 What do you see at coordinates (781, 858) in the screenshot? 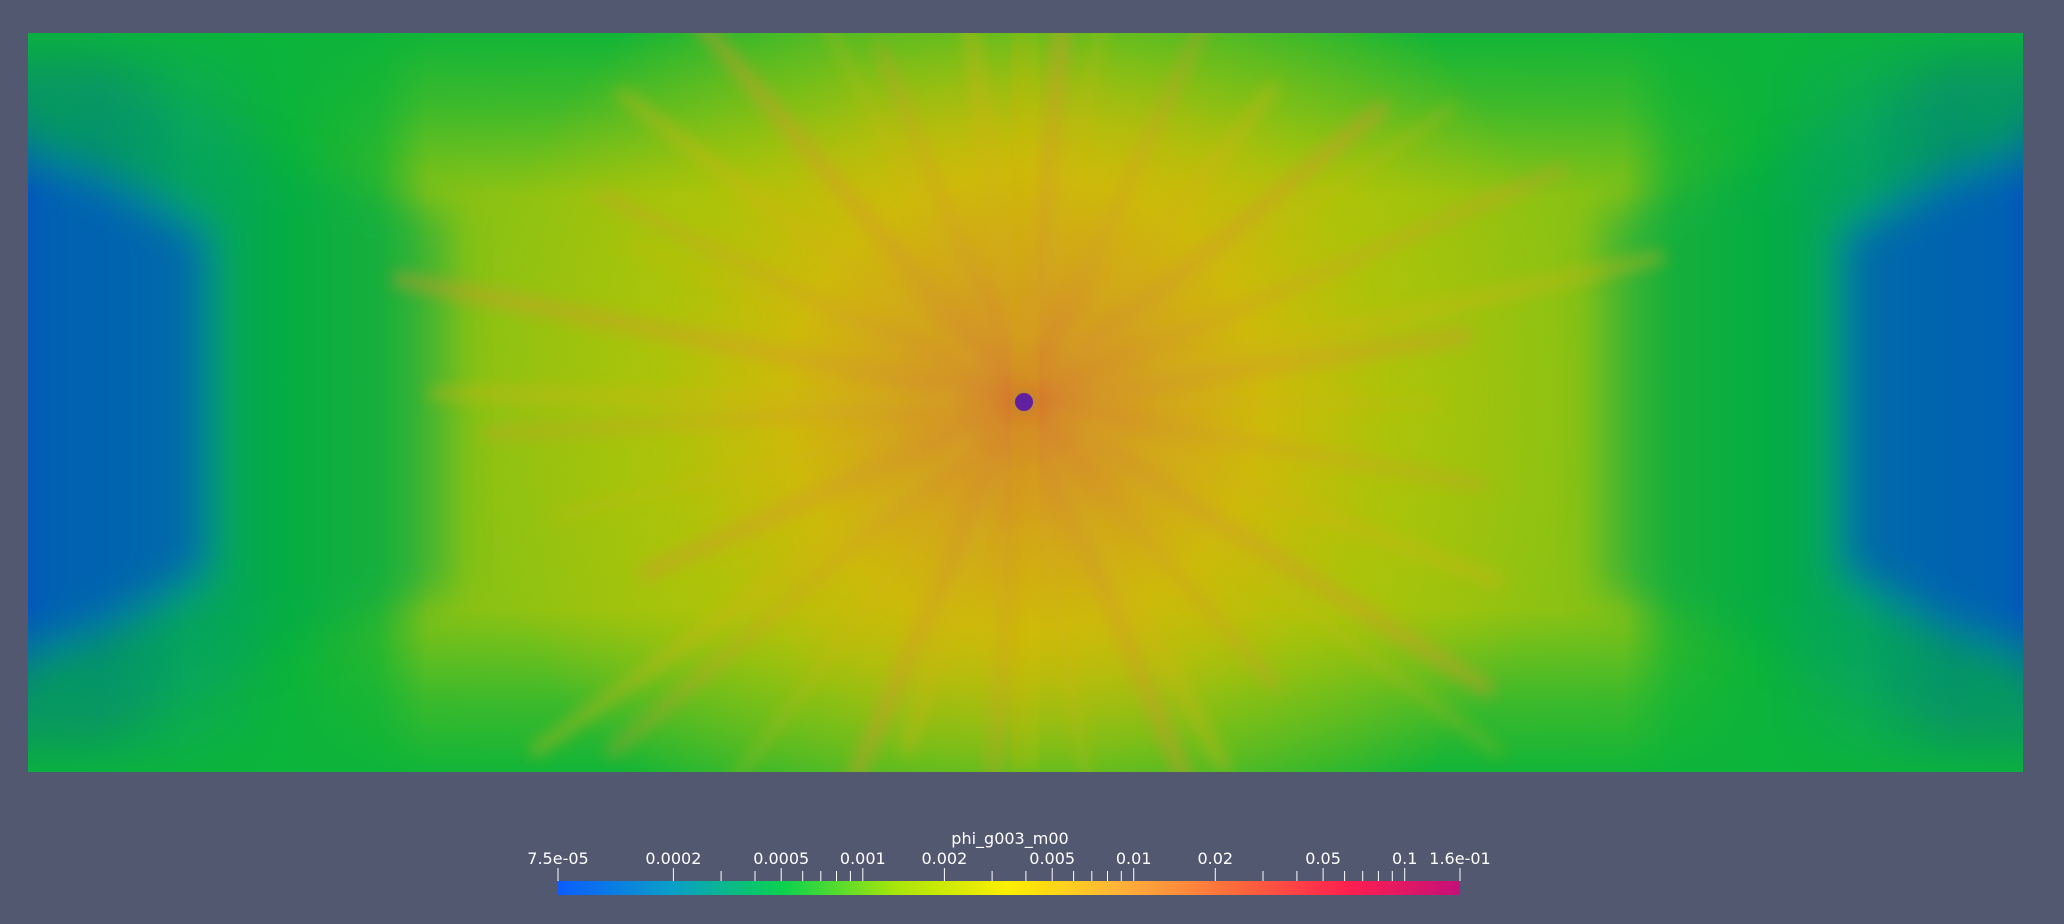
I see `colorbar-tick-label: 0.0005` at bounding box center [781, 858].